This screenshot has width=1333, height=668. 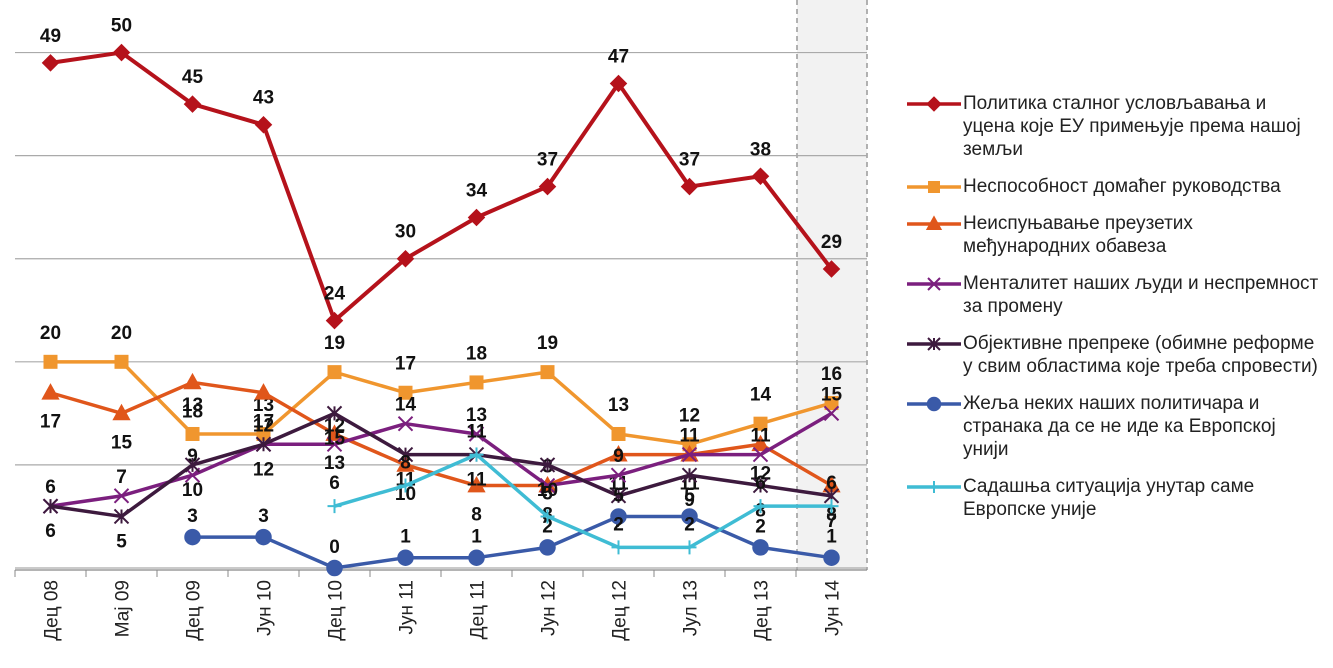 I want to click on x-tick-label: Јул 13, so click(x=691, y=608).